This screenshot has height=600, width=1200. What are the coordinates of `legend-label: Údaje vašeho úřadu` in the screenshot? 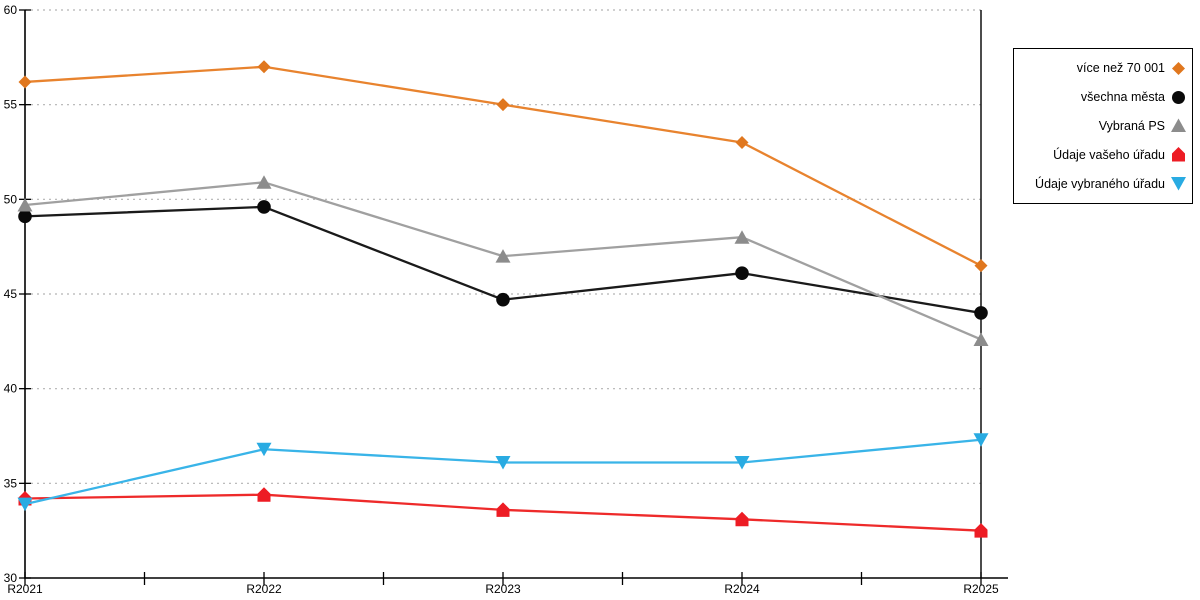 It's located at (1109, 154).